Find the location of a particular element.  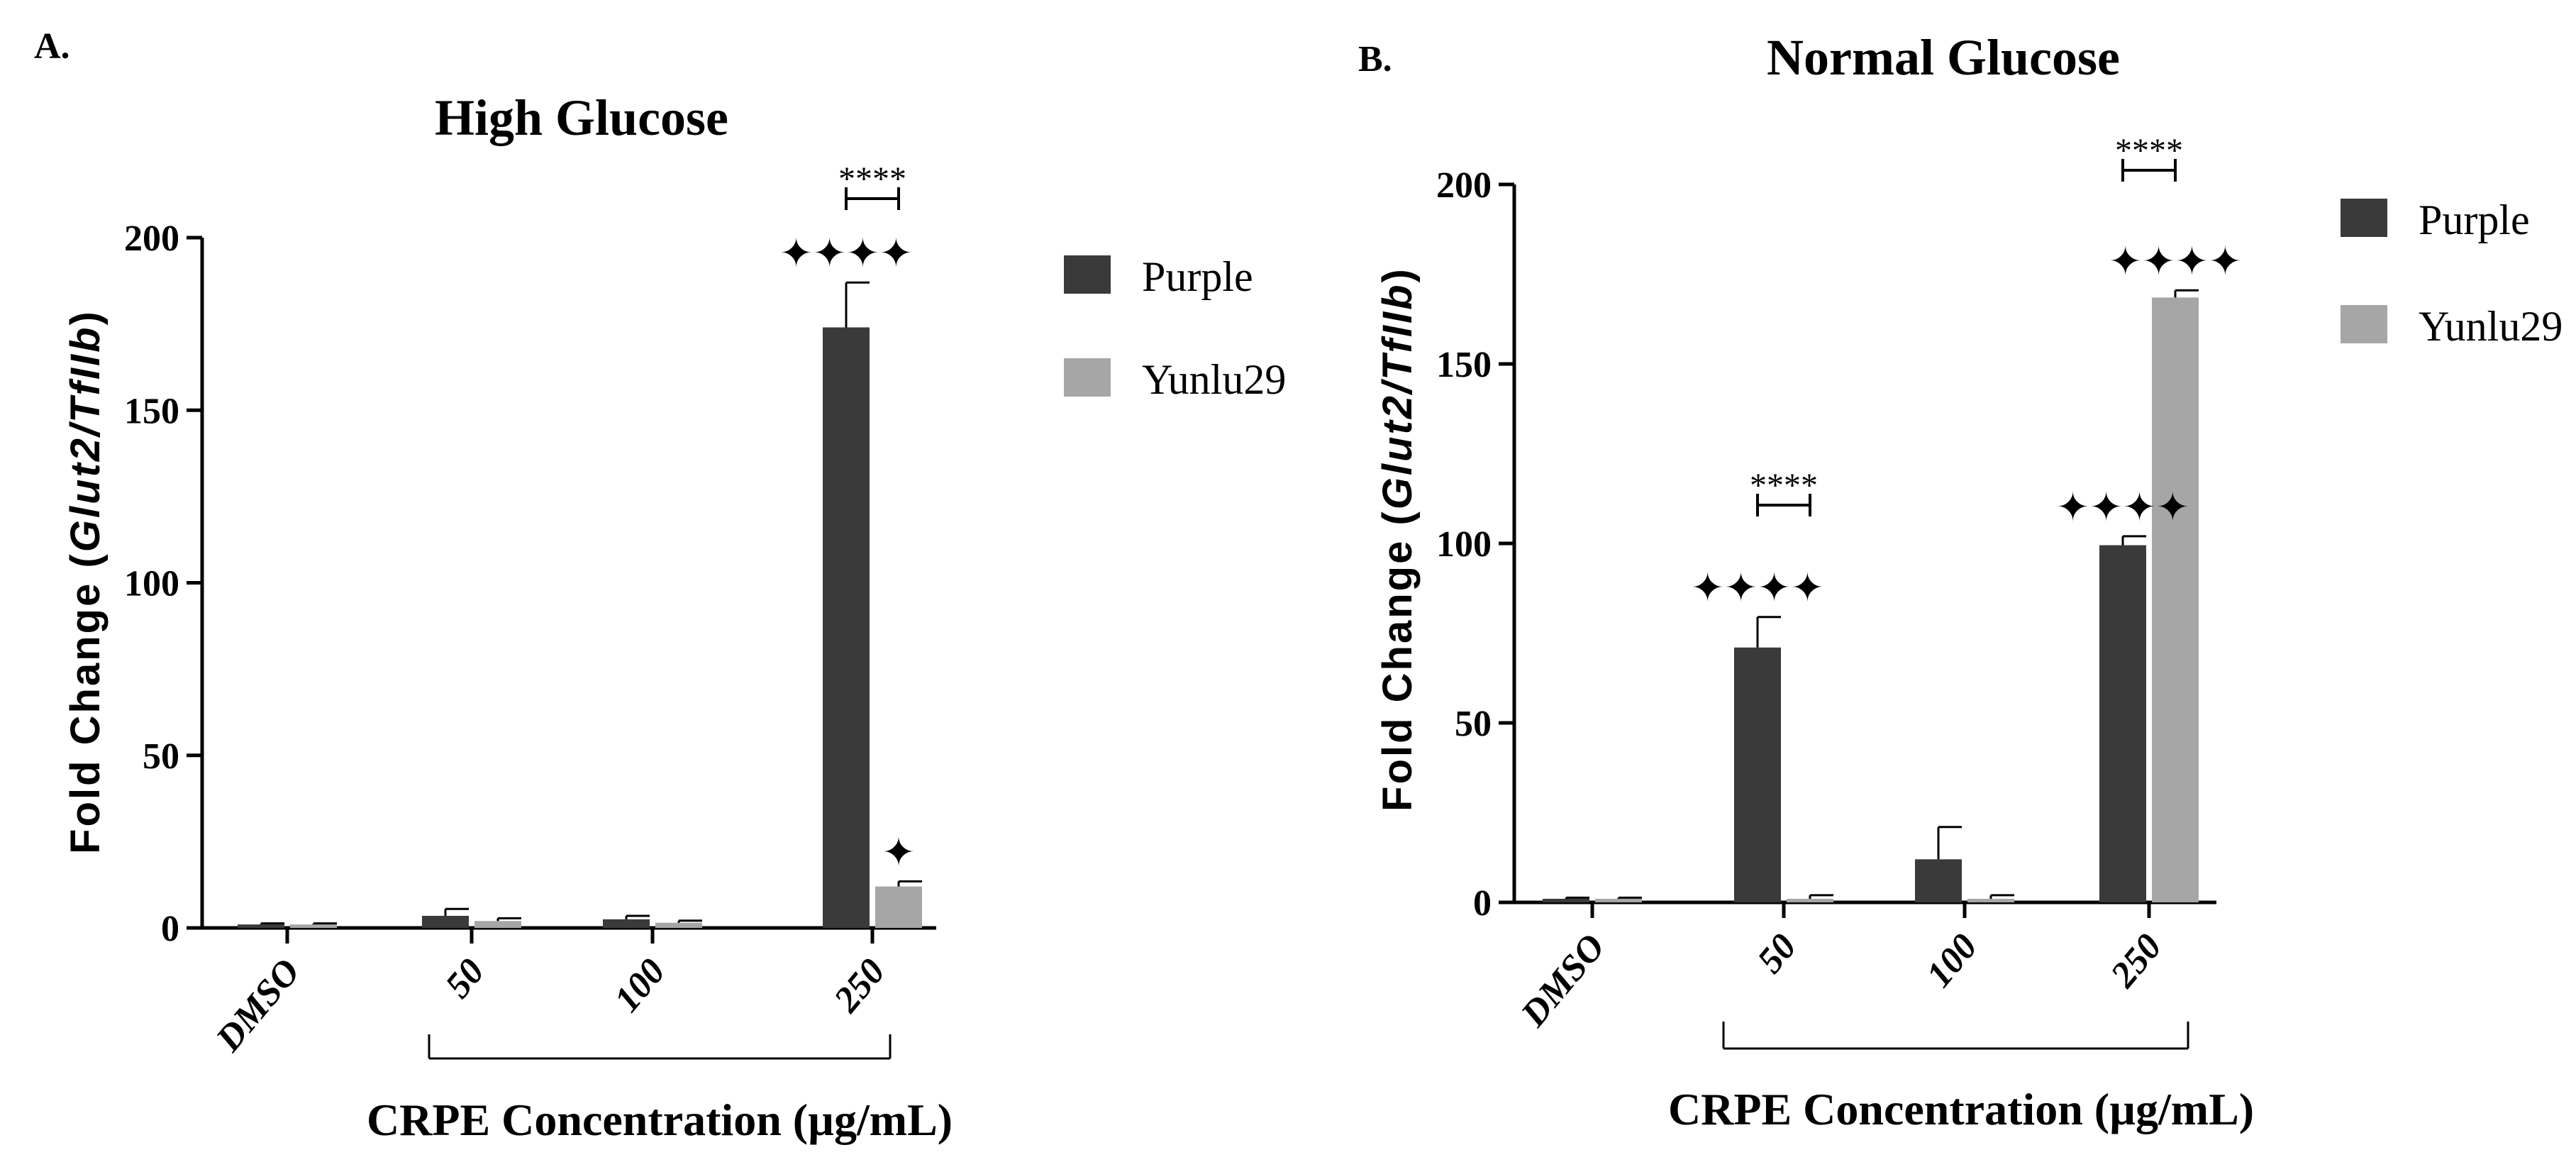

chart-title: Normal Glucose is located at coordinates (1943, 57).